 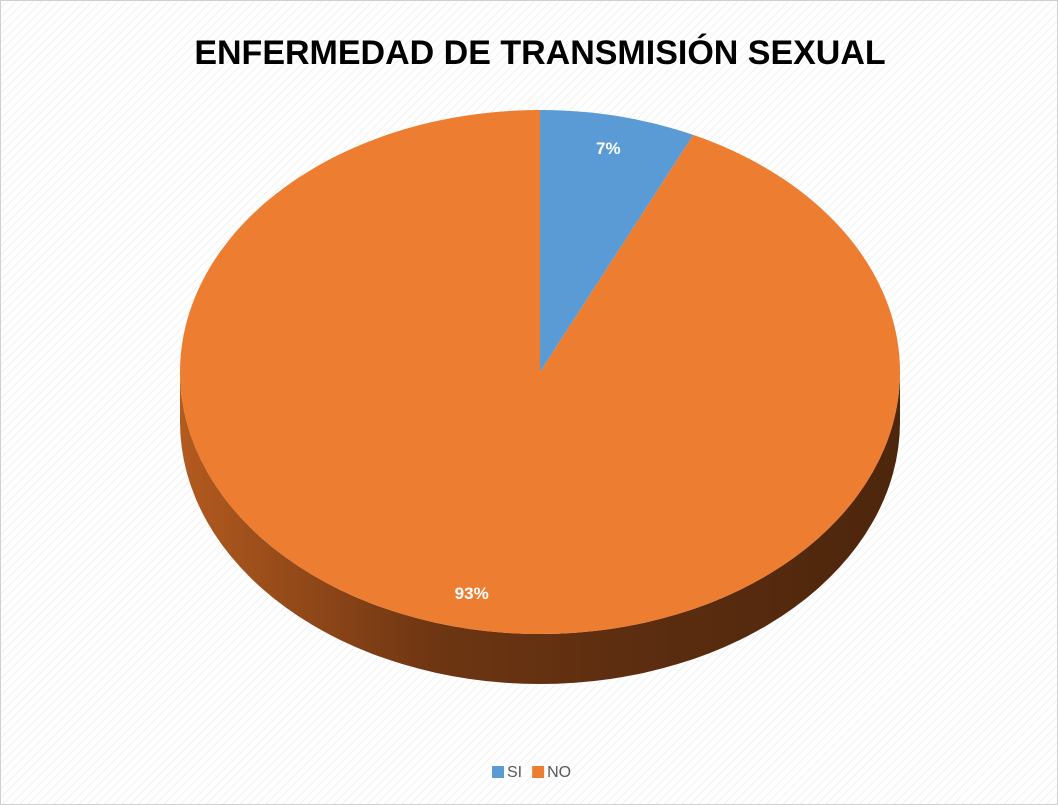 I want to click on pie-slice, so click(x=617, y=241).